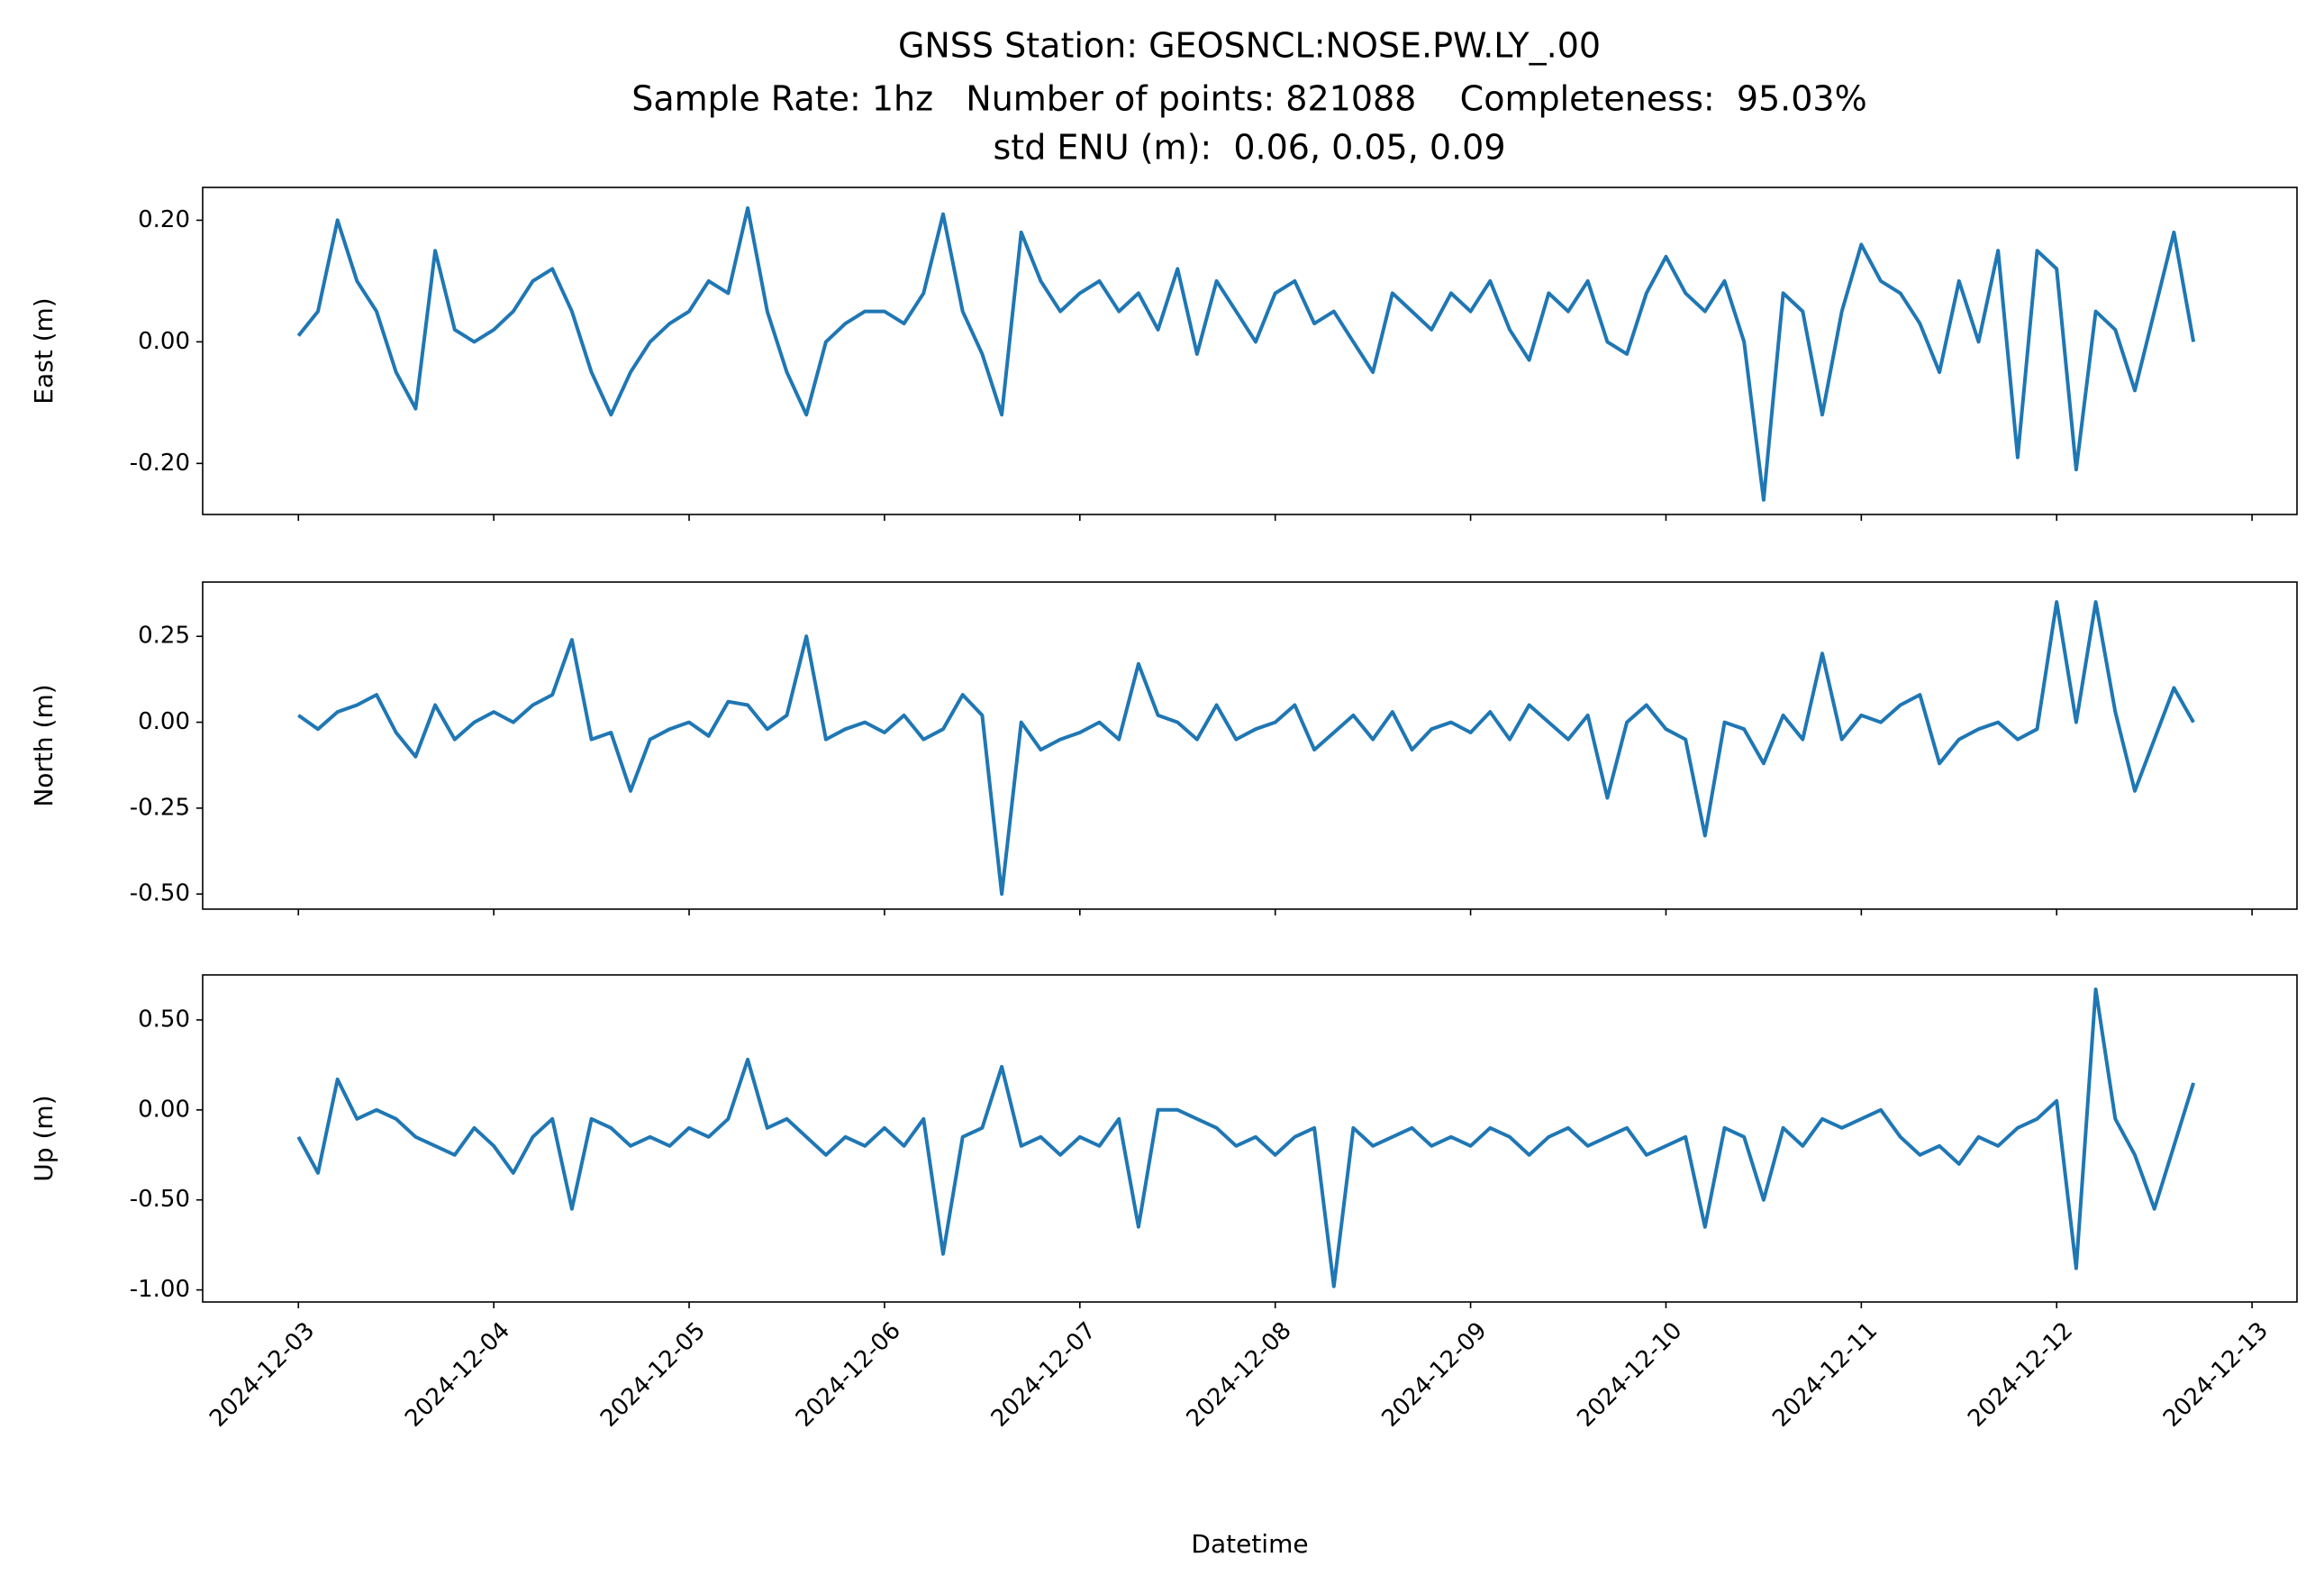  Describe the element at coordinates (44, 745) in the screenshot. I see `y-axis-label: North (m)` at that location.